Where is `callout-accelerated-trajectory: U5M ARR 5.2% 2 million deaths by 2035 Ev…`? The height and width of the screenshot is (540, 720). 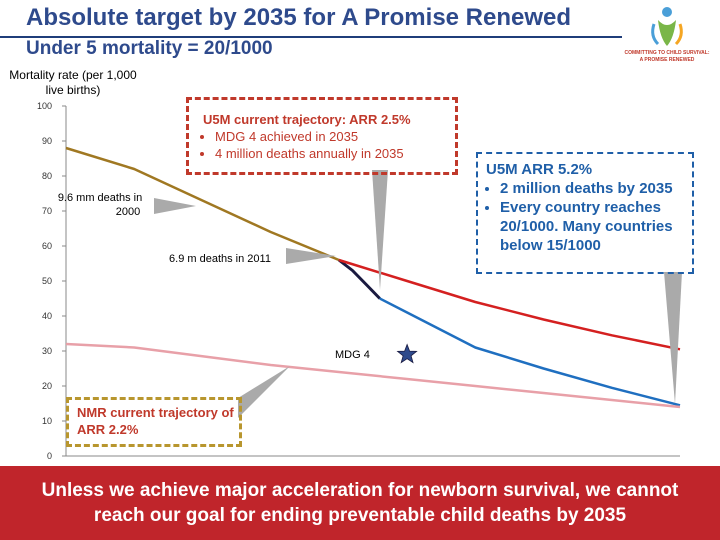
callout-accelerated-trajectory: U5M ARR 5.2% 2 million deaths by 2035 Ev… is located at coordinates (585, 213).